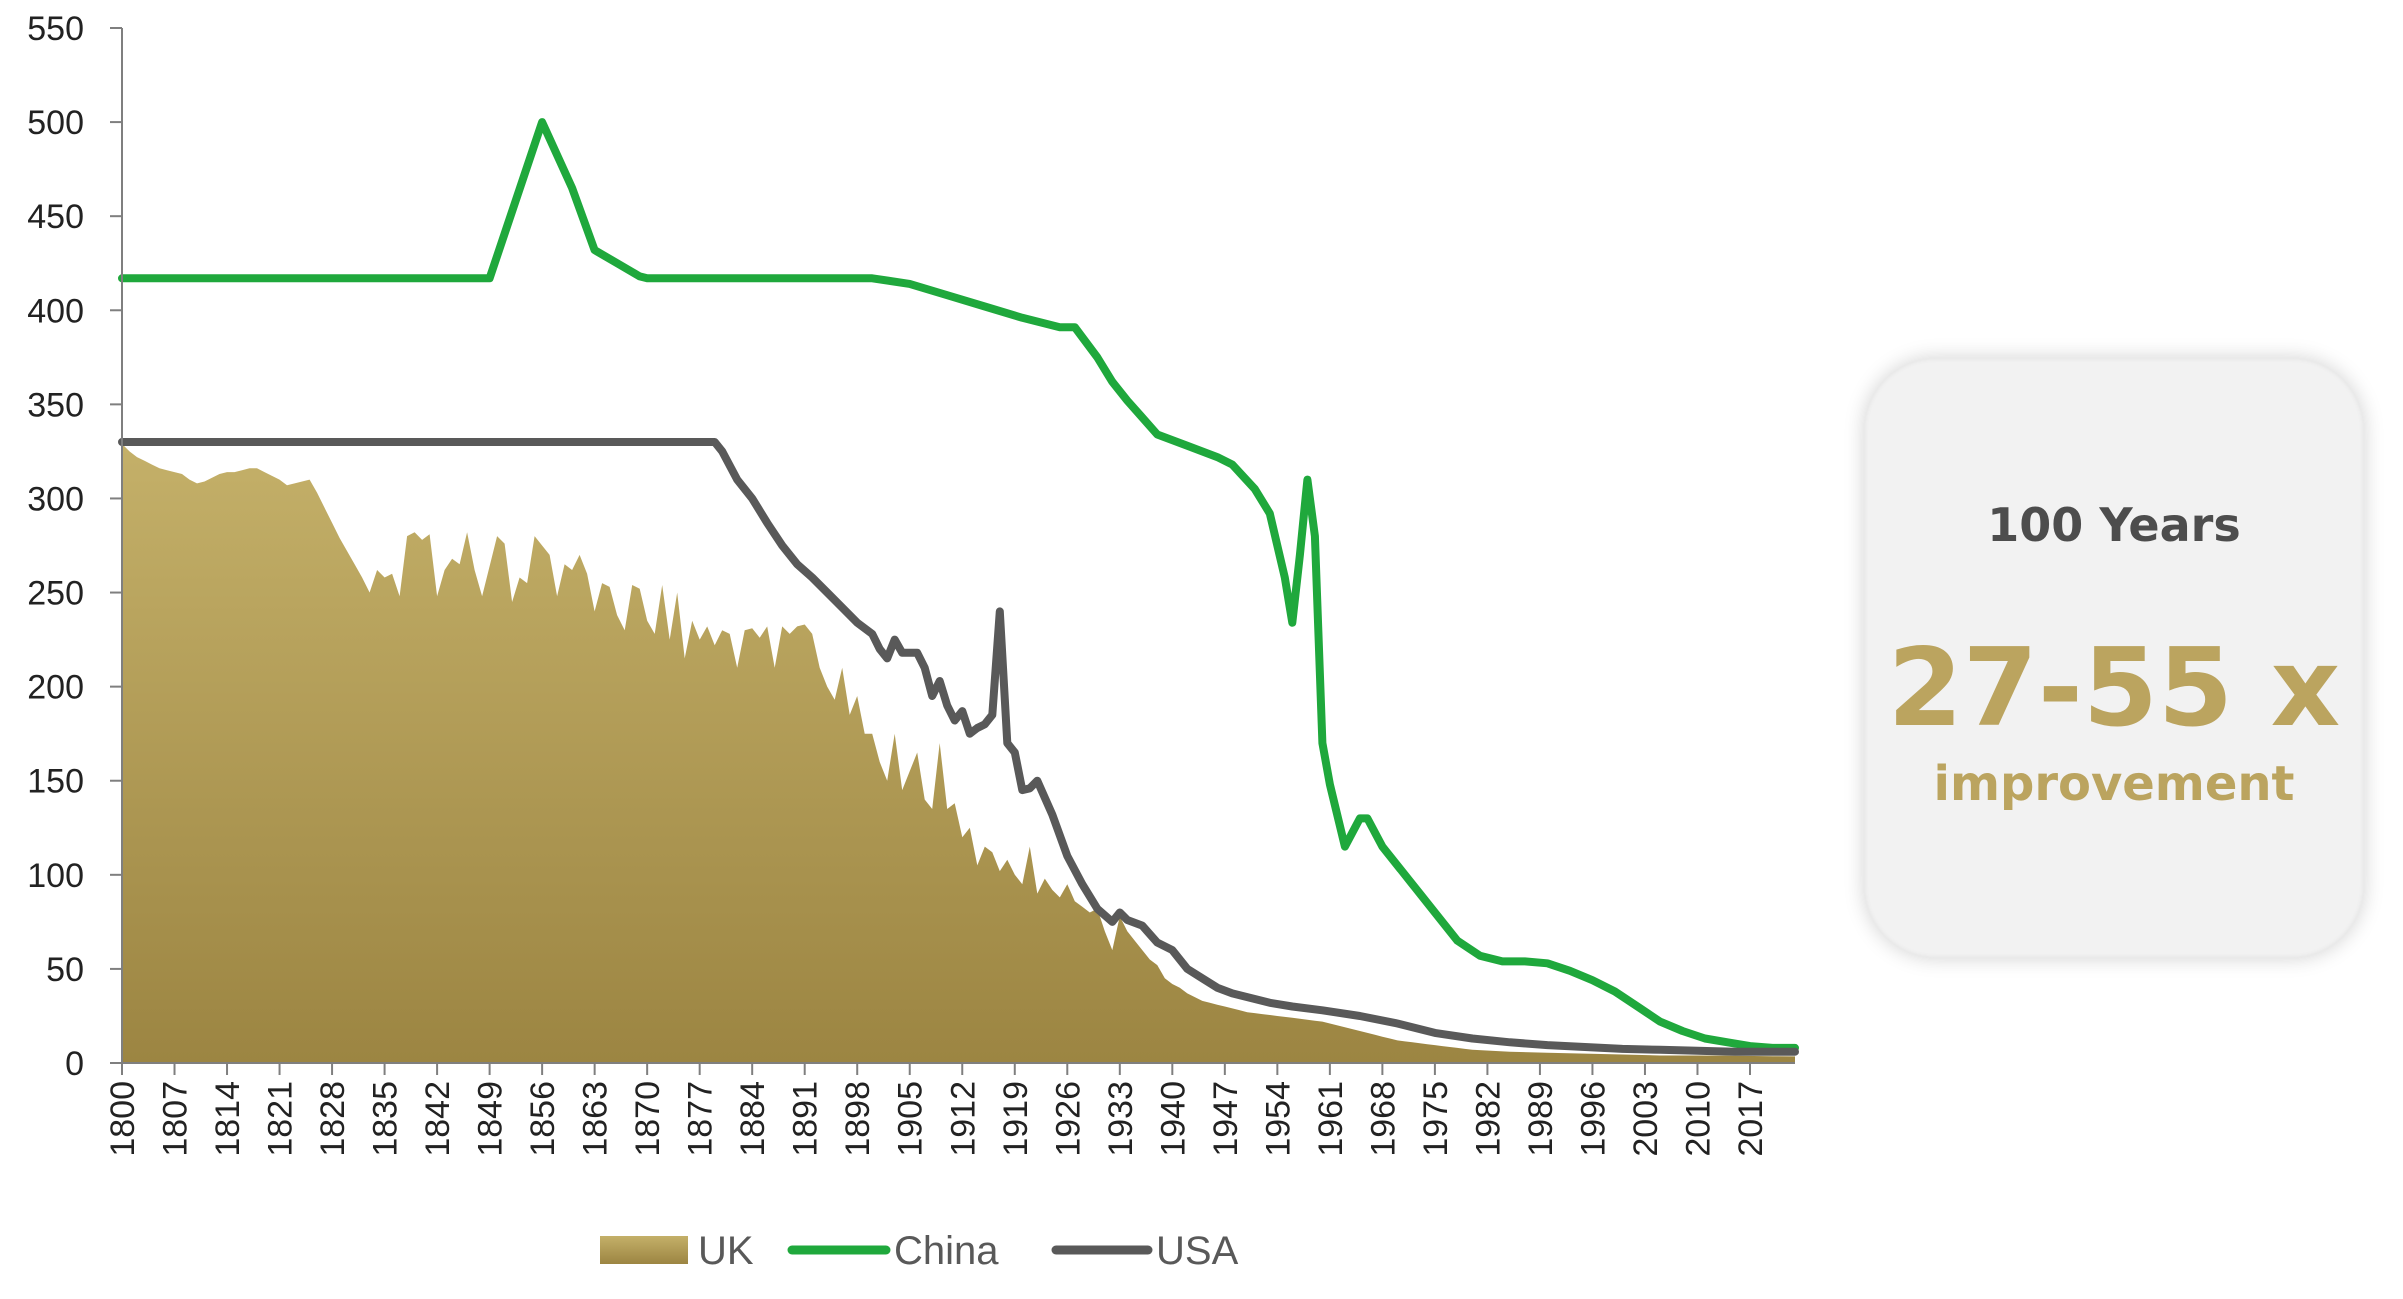 This screenshot has width=2403, height=1299. I want to click on y-tick-label: 250, so click(55, 594).